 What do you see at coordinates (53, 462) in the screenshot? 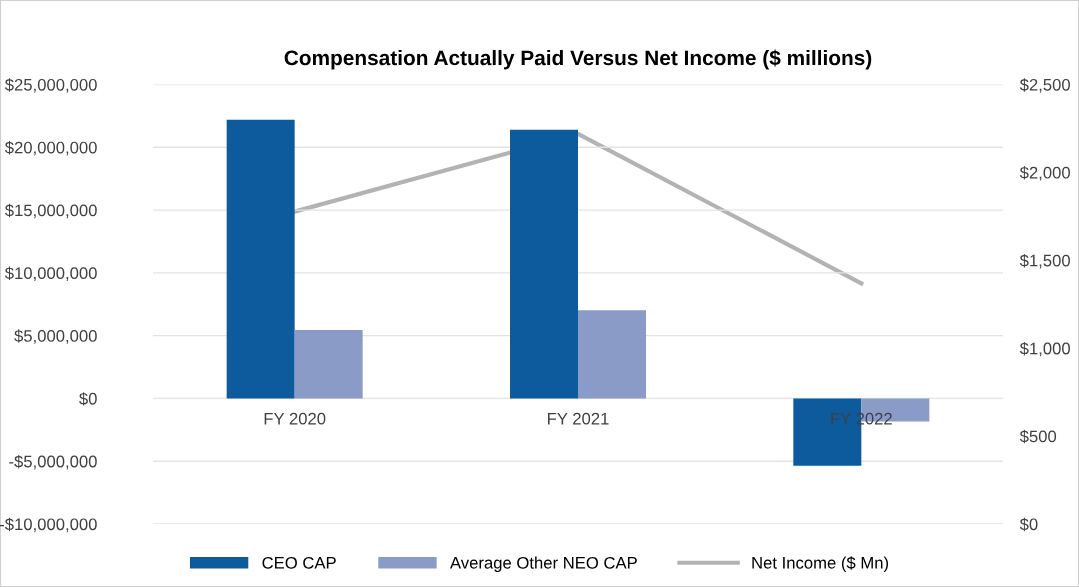
I see `y-tick-label: -$5,000,000` at bounding box center [53, 462].